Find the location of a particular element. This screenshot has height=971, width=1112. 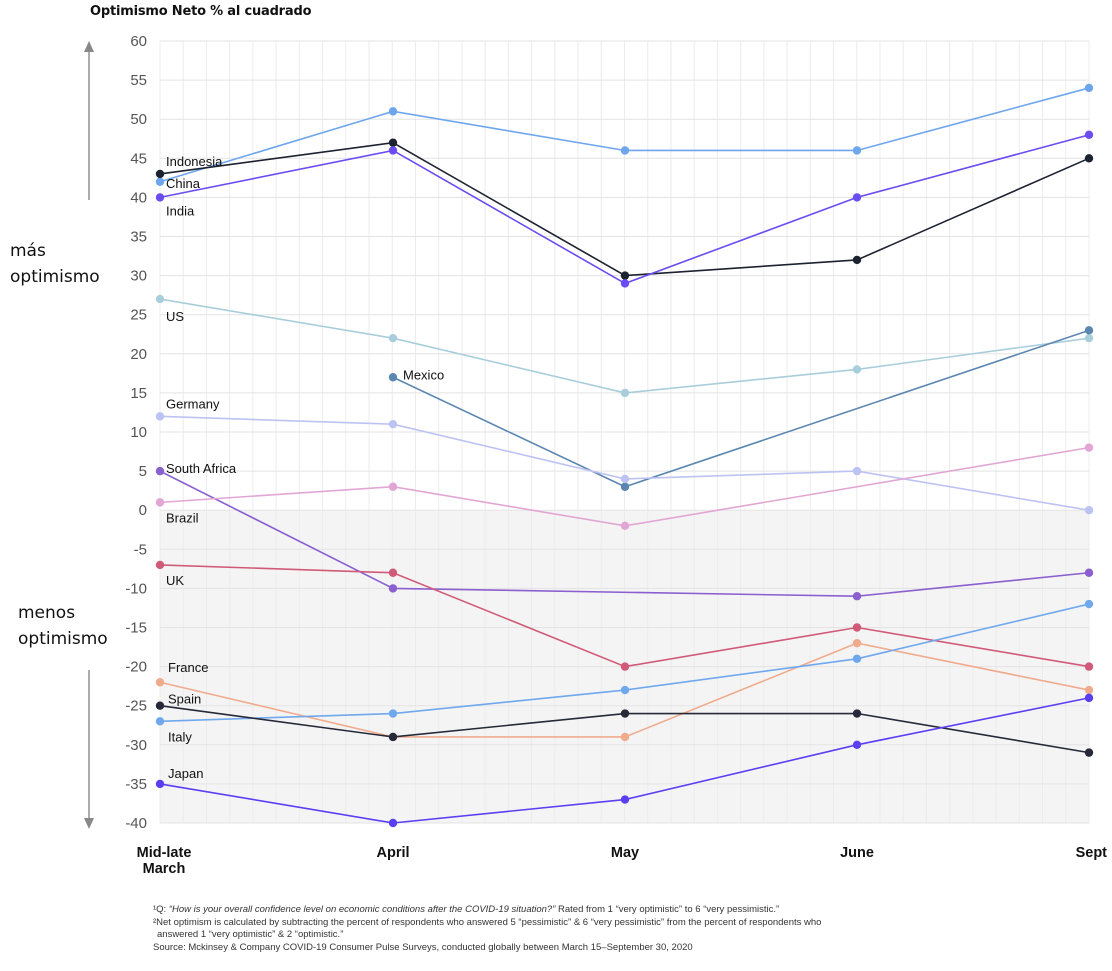

series-label: India is located at coordinates (180, 210).